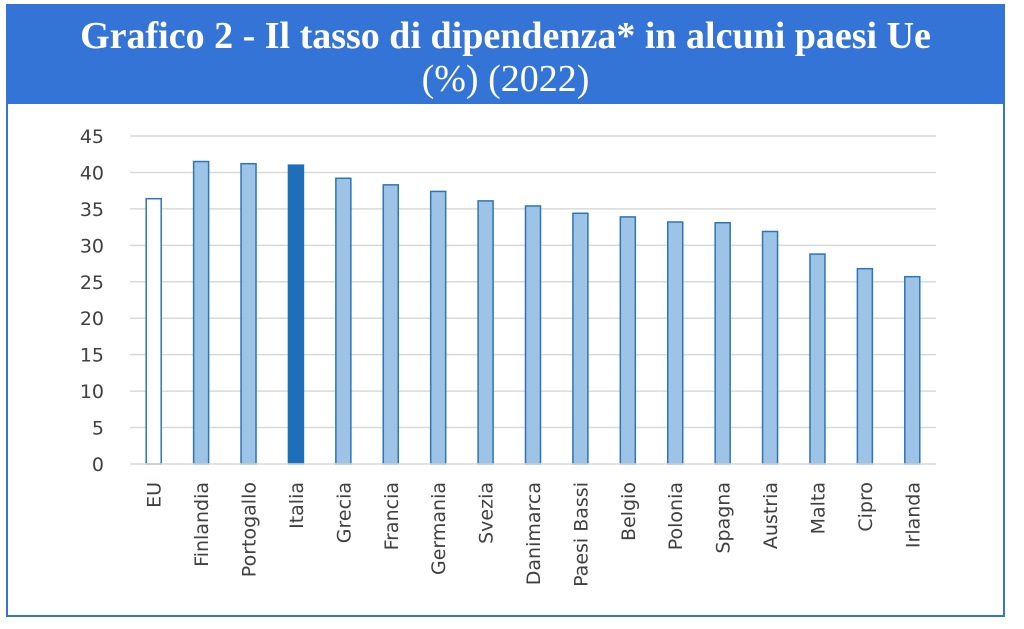  What do you see at coordinates (250, 529) in the screenshot?
I see `x-tick-label: Portogallo` at bounding box center [250, 529].